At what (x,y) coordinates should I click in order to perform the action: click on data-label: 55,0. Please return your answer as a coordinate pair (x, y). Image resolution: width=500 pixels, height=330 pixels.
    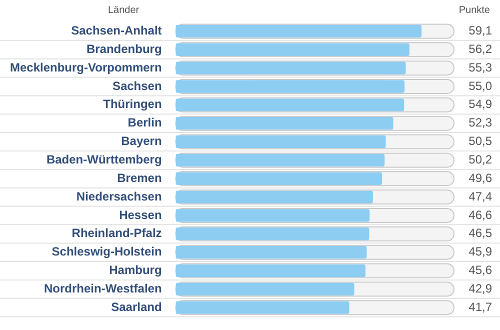
    Looking at the image, I should click on (480, 85).